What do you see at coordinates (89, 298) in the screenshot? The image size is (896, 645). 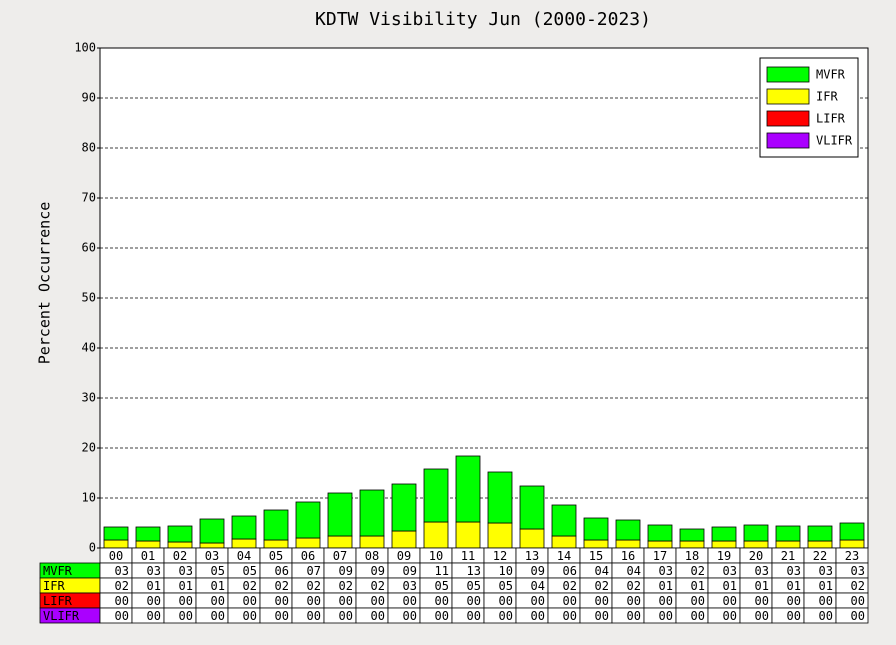 I see `y-tick-label: 50` at bounding box center [89, 298].